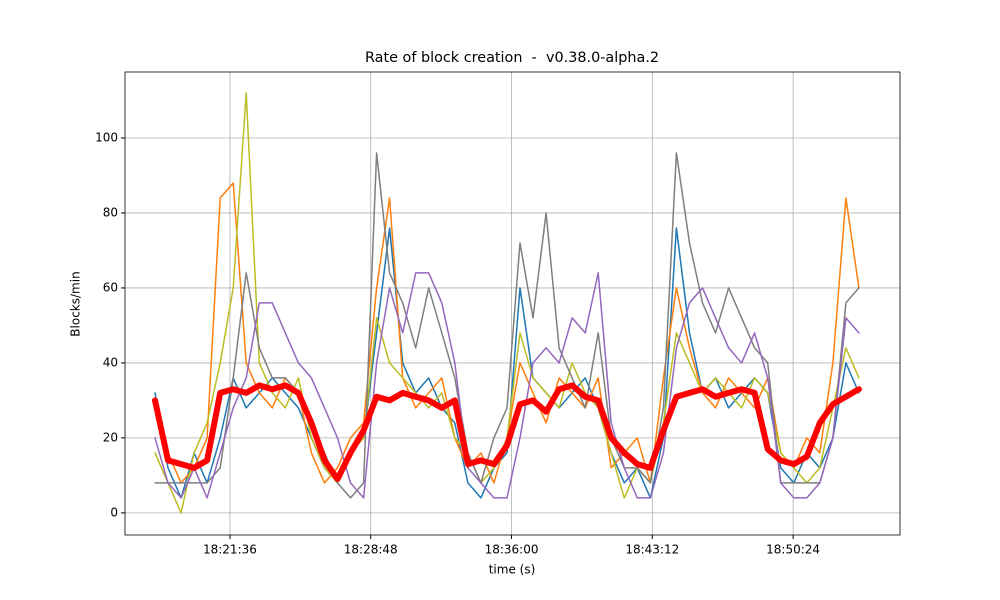 The image size is (1000, 600). I want to click on y-tick-label: 0, so click(114, 512).